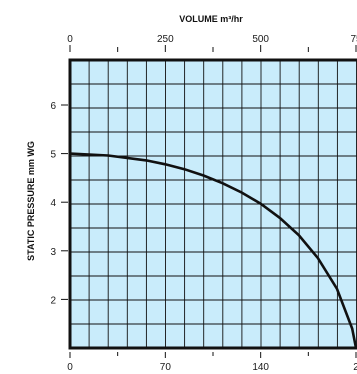  What do you see at coordinates (53, 300) in the screenshot?
I see `y-axis-tick-label: 2` at bounding box center [53, 300].